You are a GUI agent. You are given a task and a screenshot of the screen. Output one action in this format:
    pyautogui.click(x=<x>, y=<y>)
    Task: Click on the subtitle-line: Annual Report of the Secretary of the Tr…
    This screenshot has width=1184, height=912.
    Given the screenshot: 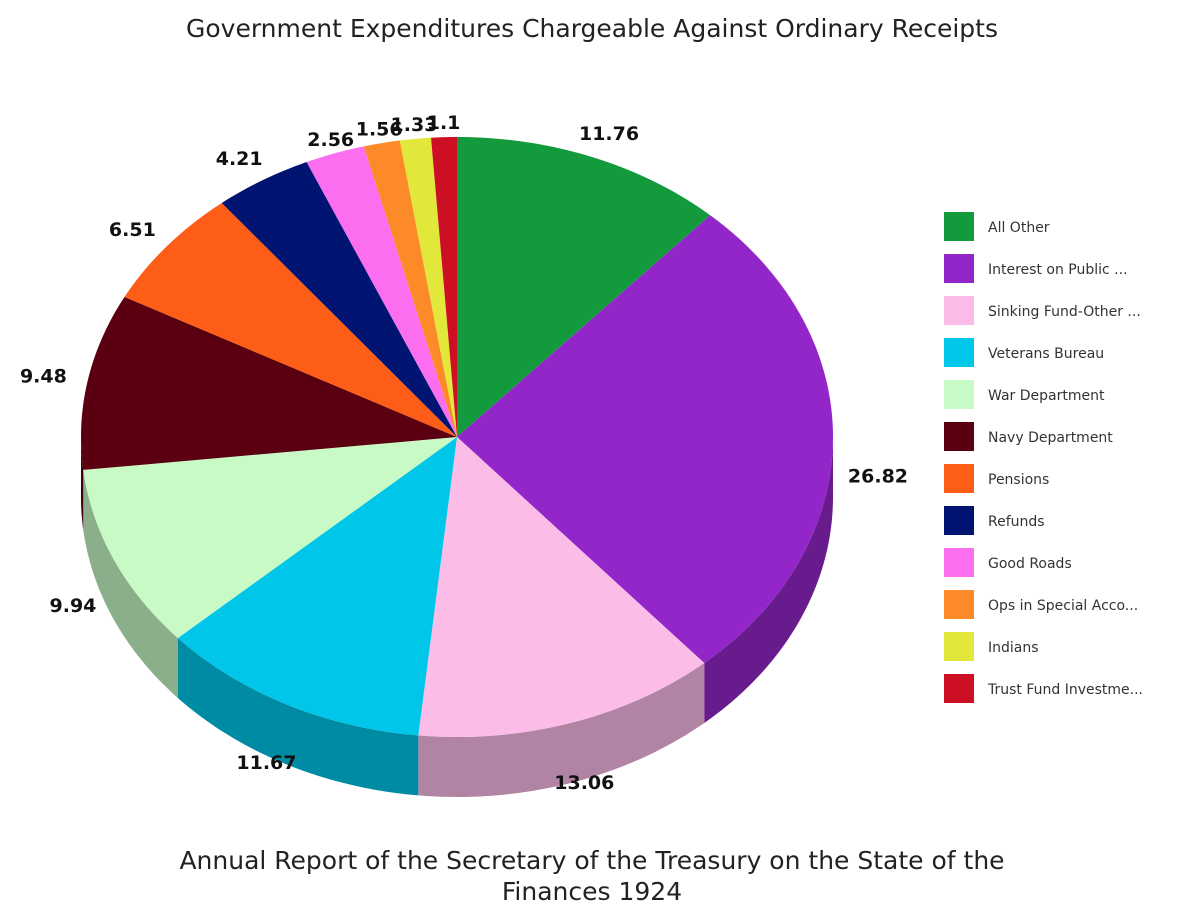 What is the action you would take?
    pyautogui.click(x=592, y=860)
    